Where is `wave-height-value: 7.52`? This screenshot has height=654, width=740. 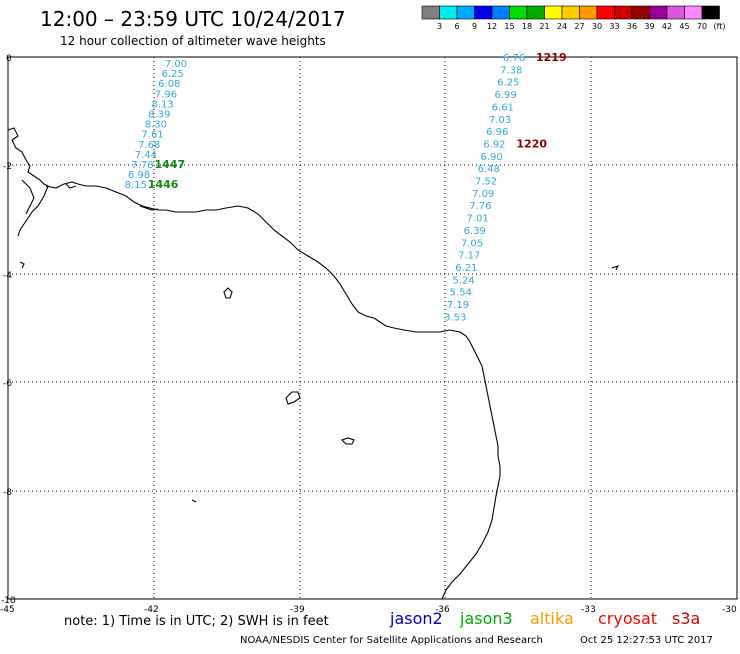
wave-height-value: 7.52 is located at coordinates (486, 182).